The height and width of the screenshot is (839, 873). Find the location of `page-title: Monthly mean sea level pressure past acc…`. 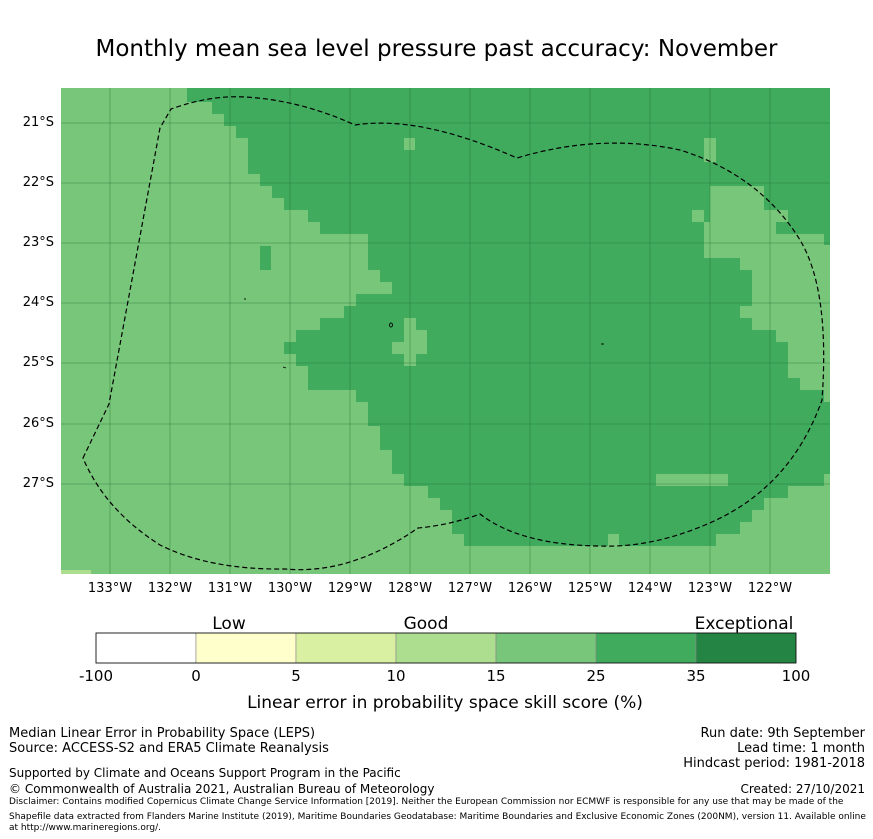

page-title: Monthly mean sea level pressure past acc… is located at coordinates (436, 49).